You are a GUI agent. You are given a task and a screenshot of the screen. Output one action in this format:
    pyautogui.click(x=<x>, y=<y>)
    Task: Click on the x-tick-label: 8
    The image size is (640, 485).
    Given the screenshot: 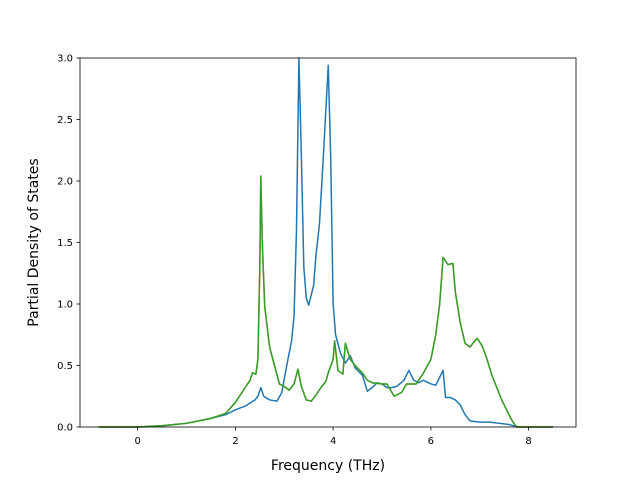 What is the action you would take?
    pyautogui.click(x=528, y=441)
    